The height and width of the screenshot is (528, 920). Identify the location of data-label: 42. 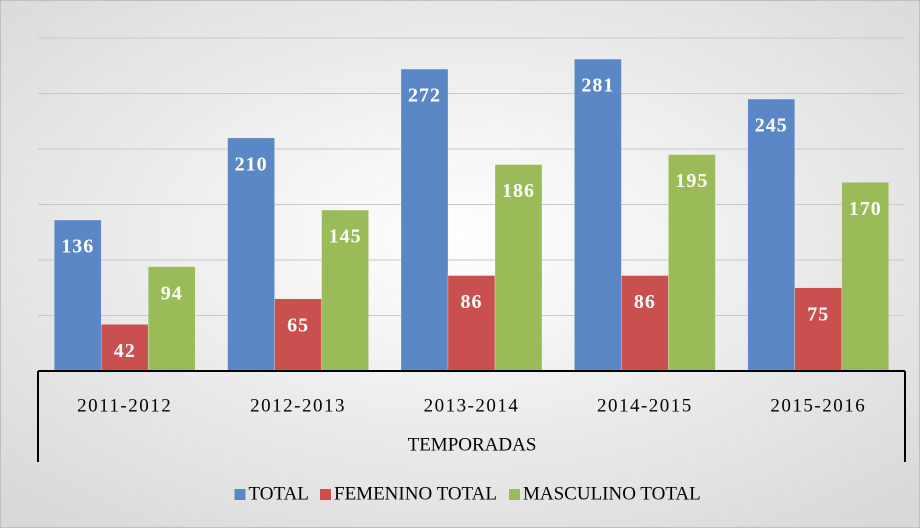
(125, 351).